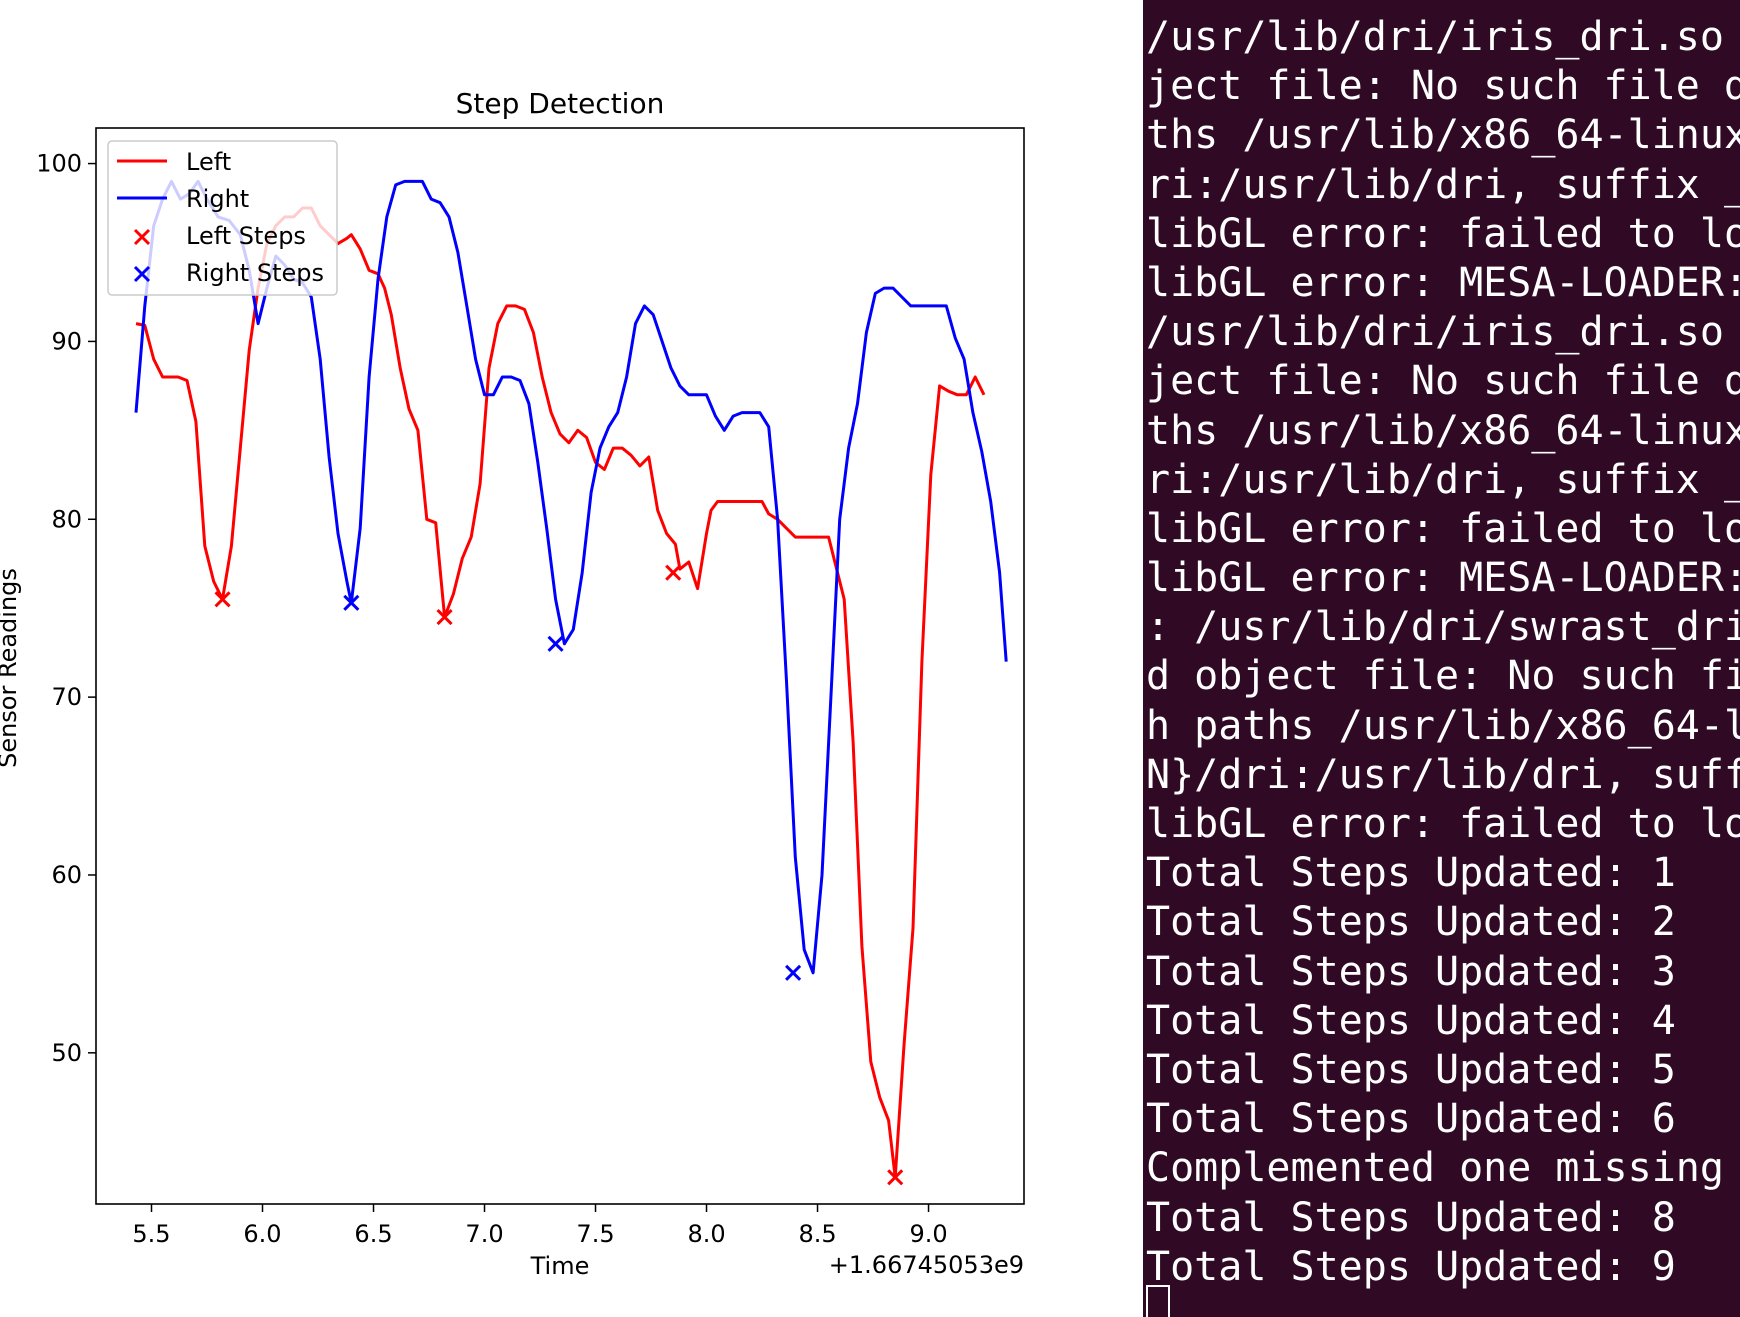 The height and width of the screenshot is (1317, 1740). Describe the element at coordinates (1443, 627) in the screenshot. I see `terminal-line: : /usr/lib/dri/swrast_dri` at that location.